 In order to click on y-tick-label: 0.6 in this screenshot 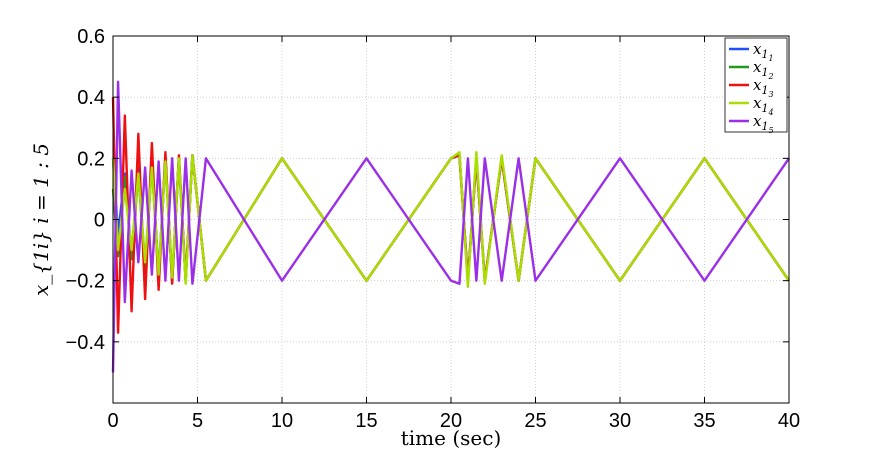, I will do `click(91, 37)`.